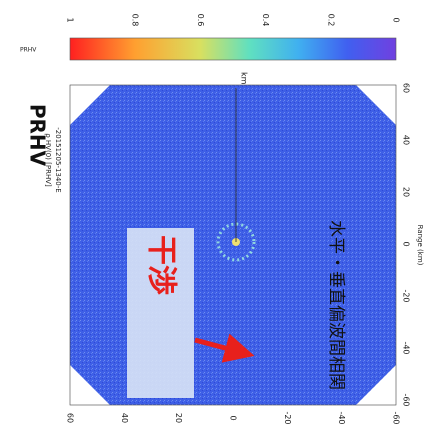  What do you see at coordinates (287, 417) in the screenshot?
I see `x-tick-label: -20` at bounding box center [287, 417].